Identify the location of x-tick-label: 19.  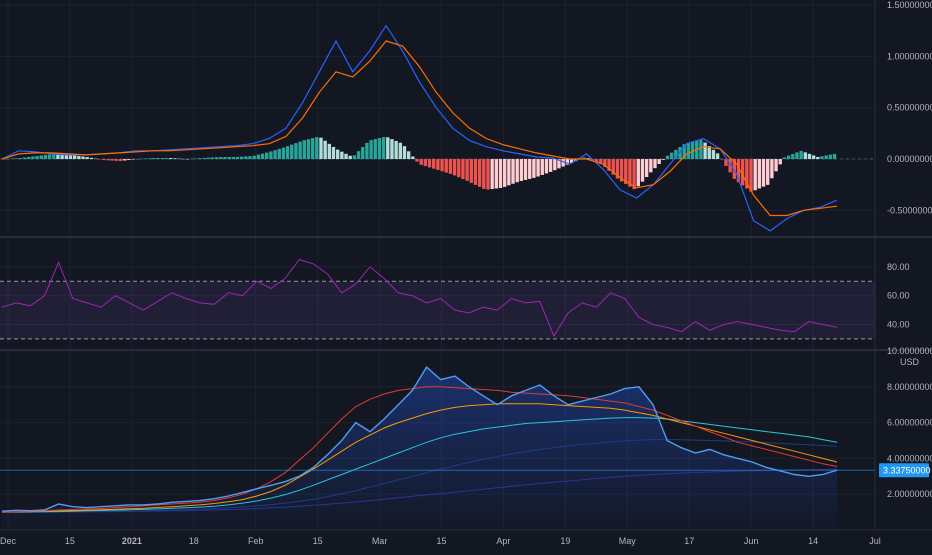
(565, 541).